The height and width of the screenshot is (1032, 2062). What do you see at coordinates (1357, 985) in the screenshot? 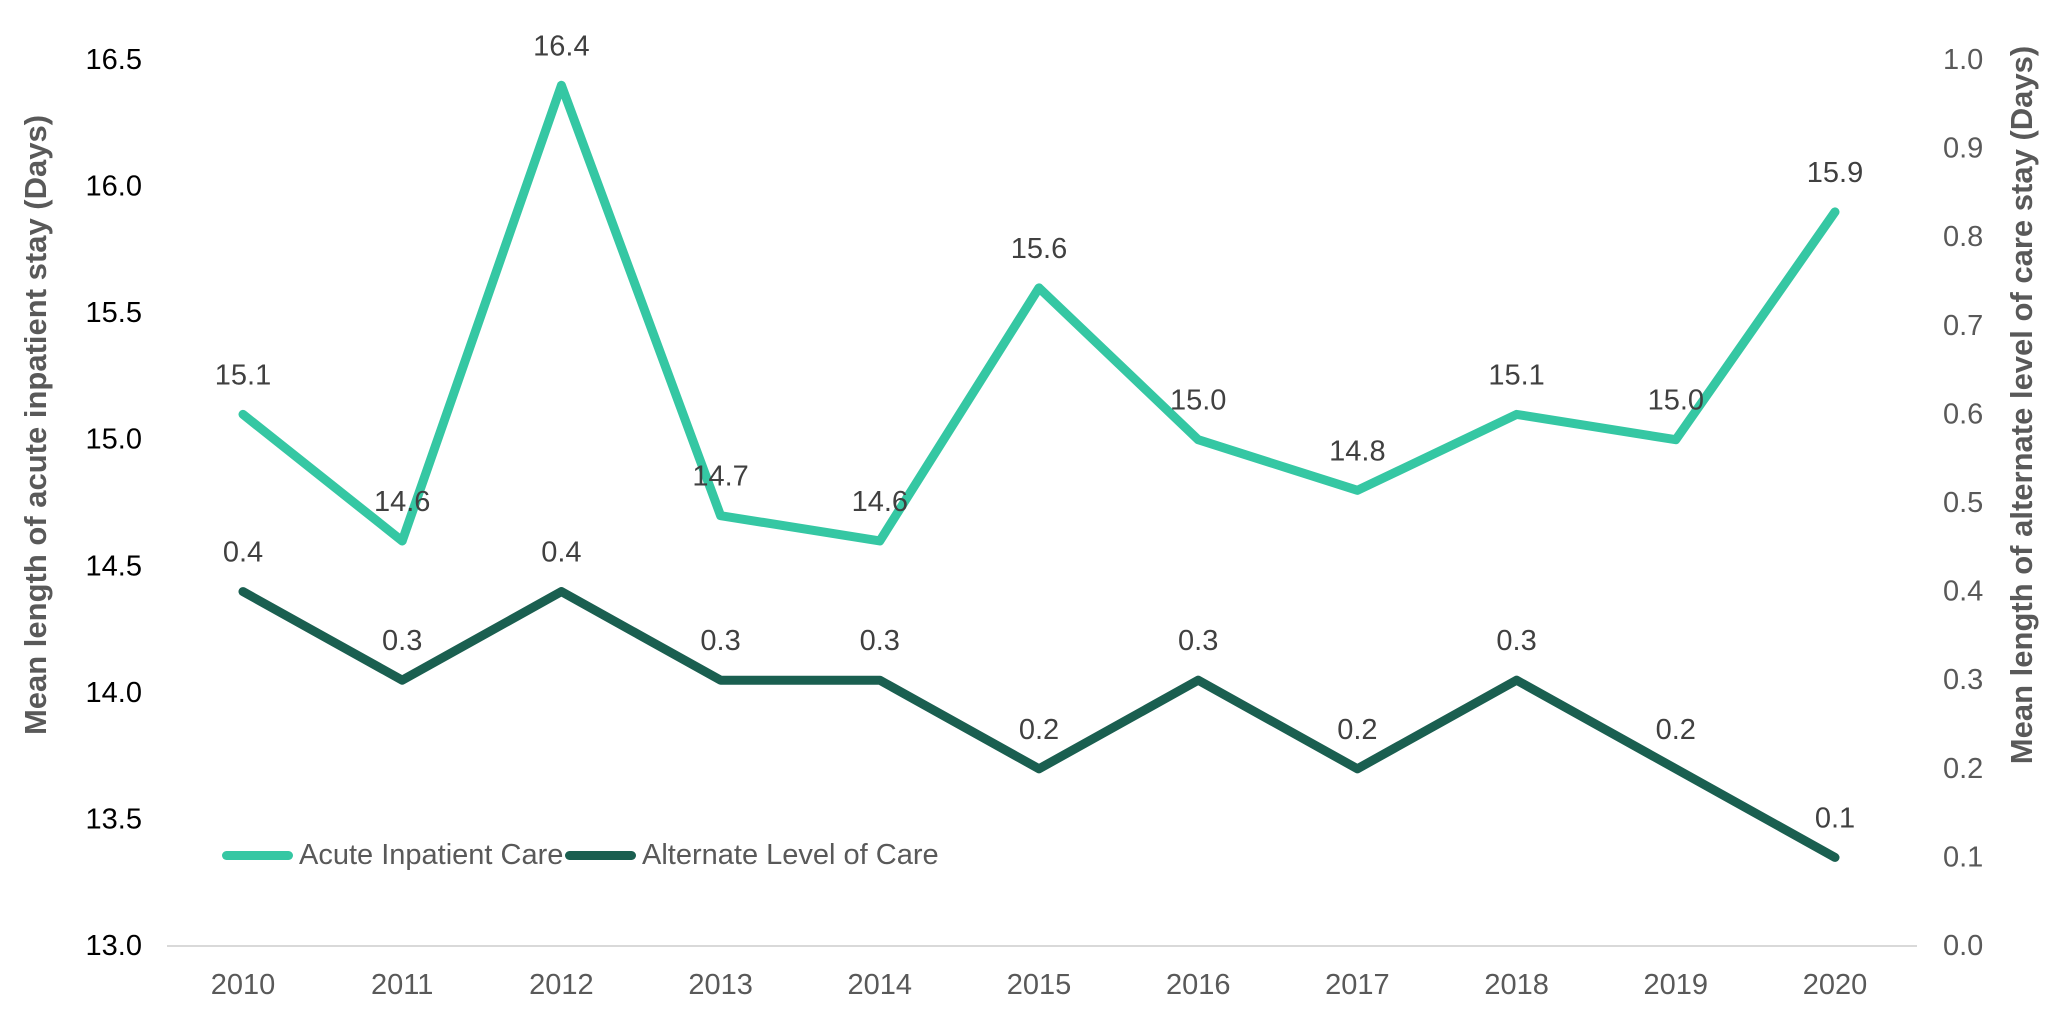
I see `x-axis-tick-label: 2017` at bounding box center [1357, 985].